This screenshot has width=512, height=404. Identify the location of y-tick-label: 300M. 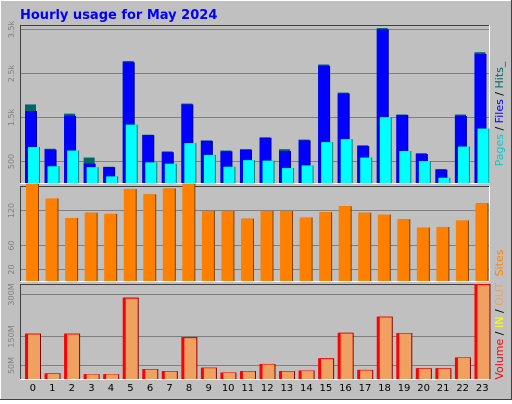
(11, 294).